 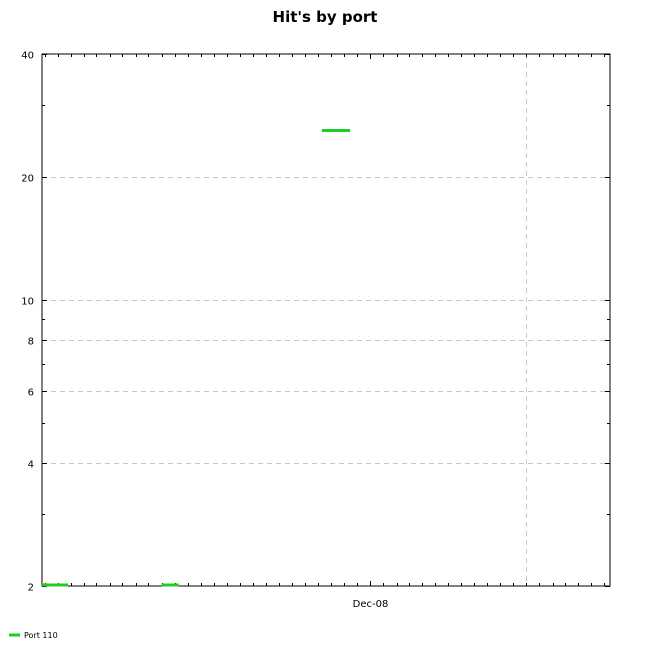 I want to click on y-tick-label: 6, so click(x=31, y=393).